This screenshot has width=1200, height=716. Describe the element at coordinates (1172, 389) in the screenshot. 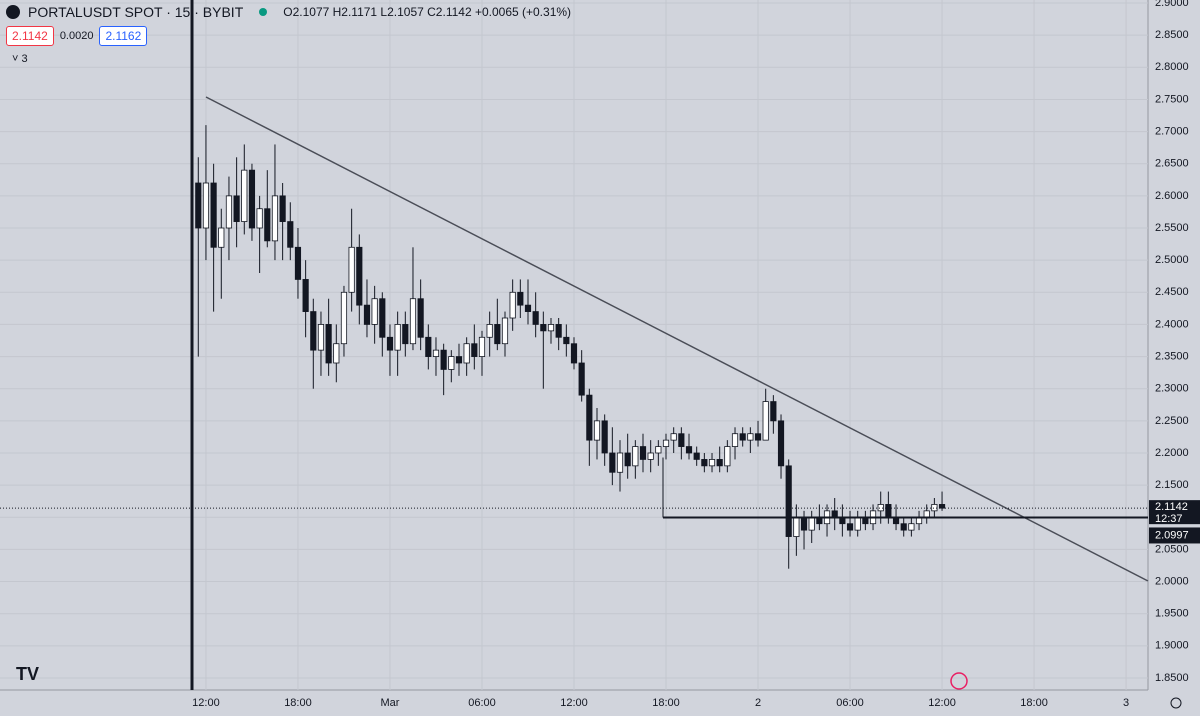

I see `y-tick-label: 2.3000` at that location.